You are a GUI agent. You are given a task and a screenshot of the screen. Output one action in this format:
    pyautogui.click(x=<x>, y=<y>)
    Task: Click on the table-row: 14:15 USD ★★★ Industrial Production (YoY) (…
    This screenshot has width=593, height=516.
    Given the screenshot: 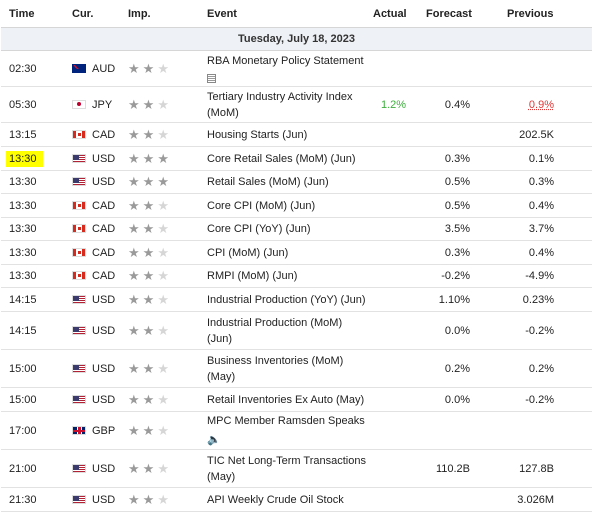 What is the action you would take?
    pyautogui.click(x=296, y=299)
    